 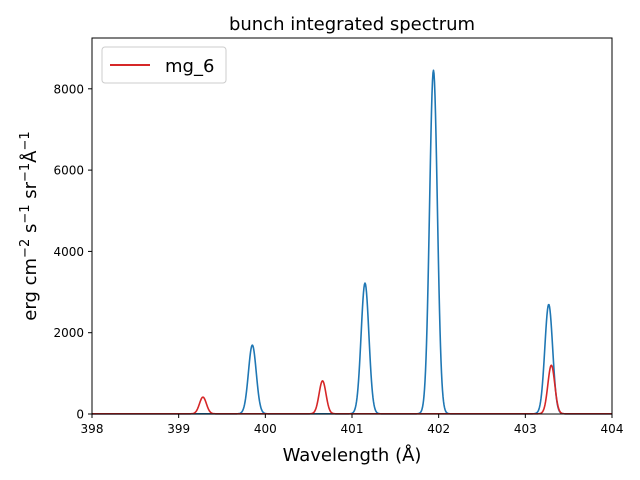 I want to click on y-axis: 0 2000 4000 6000 8000, so click(x=72, y=252).